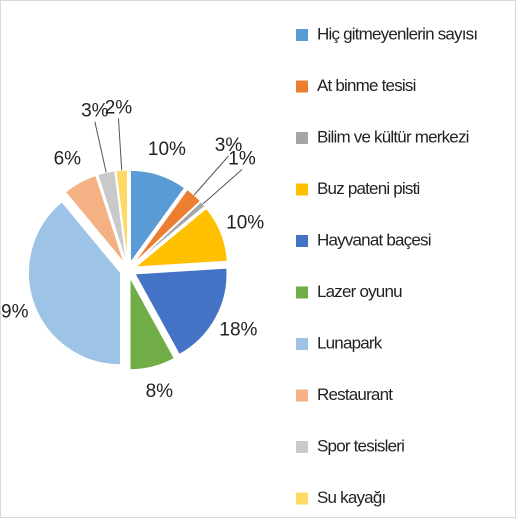  What do you see at coordinates (368, 188) in the screenshot?
I see `legend-label: Buz pateni pisti` at bounding box center [368, 188].